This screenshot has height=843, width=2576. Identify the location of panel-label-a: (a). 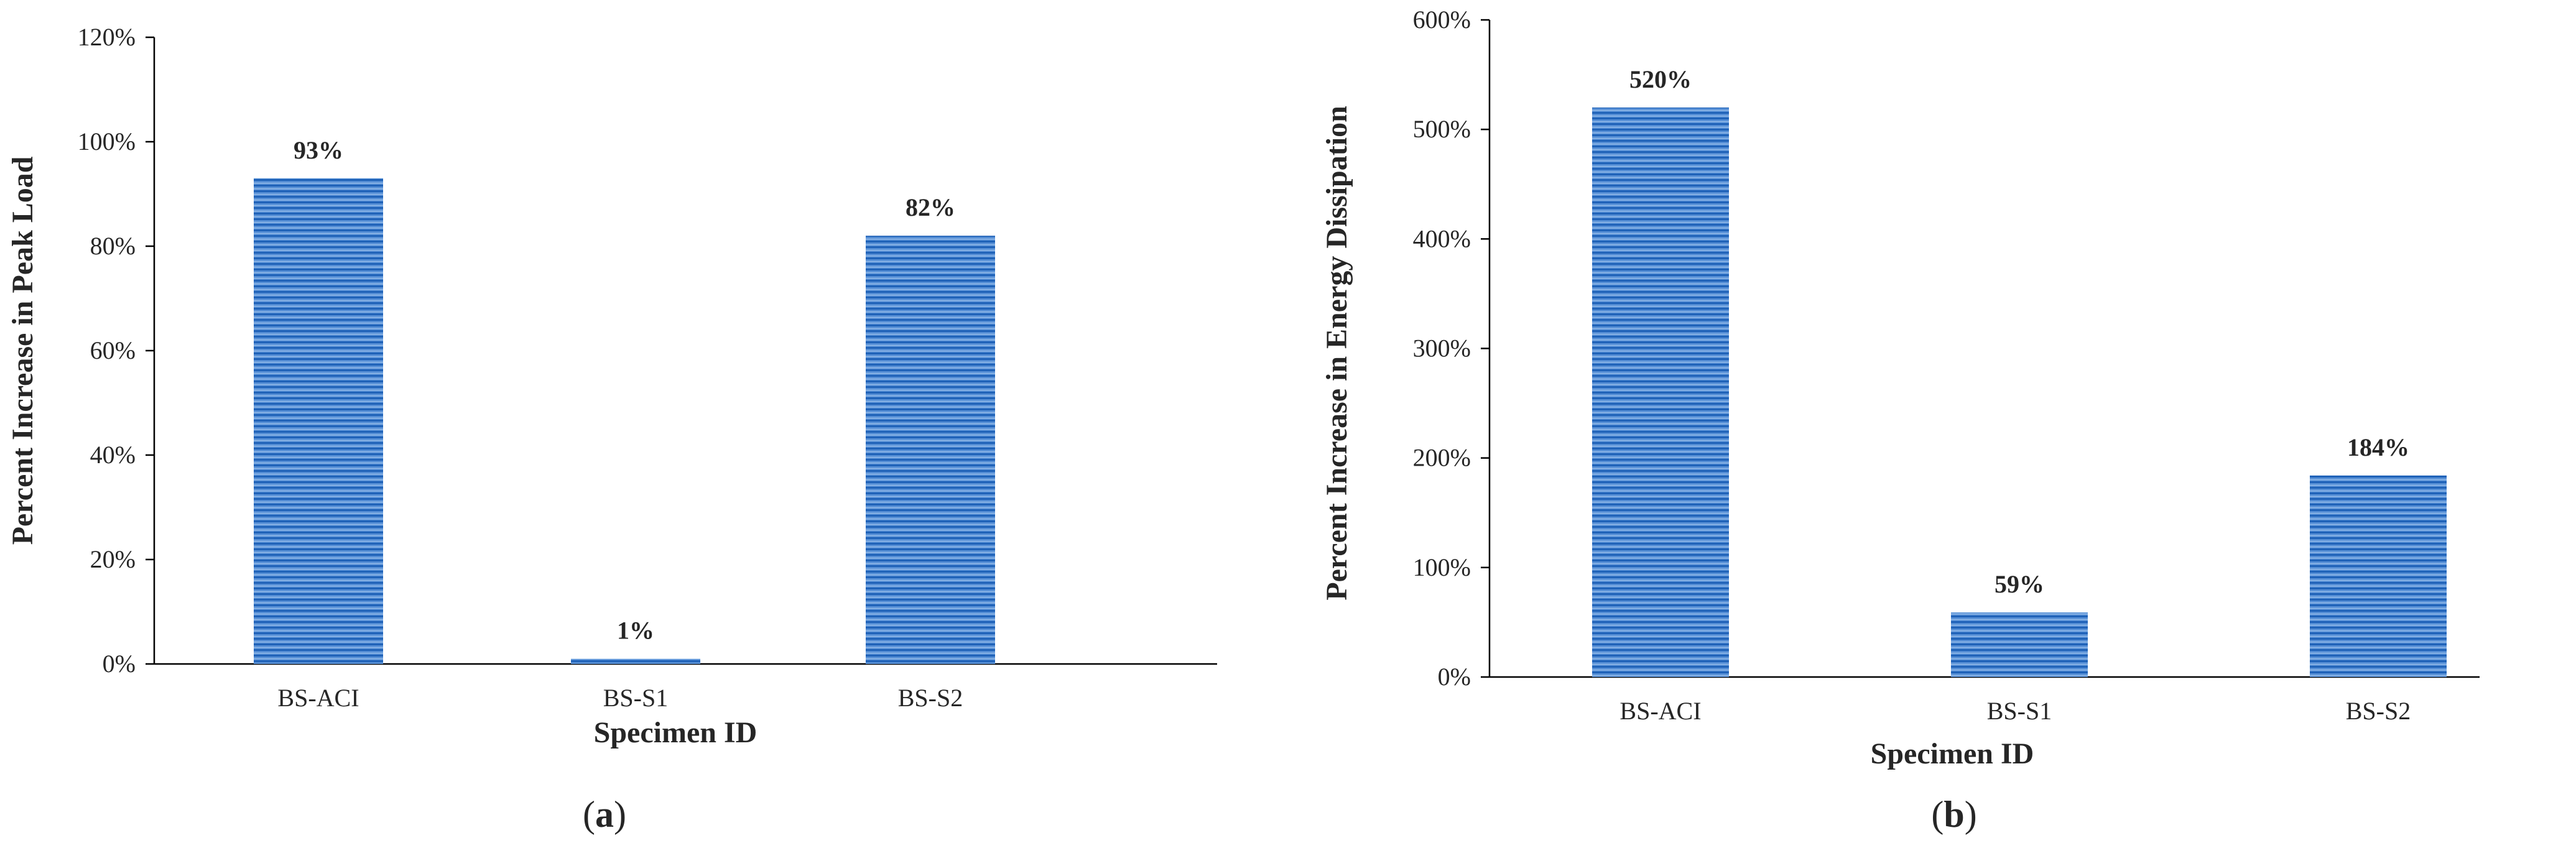
(605, 814).